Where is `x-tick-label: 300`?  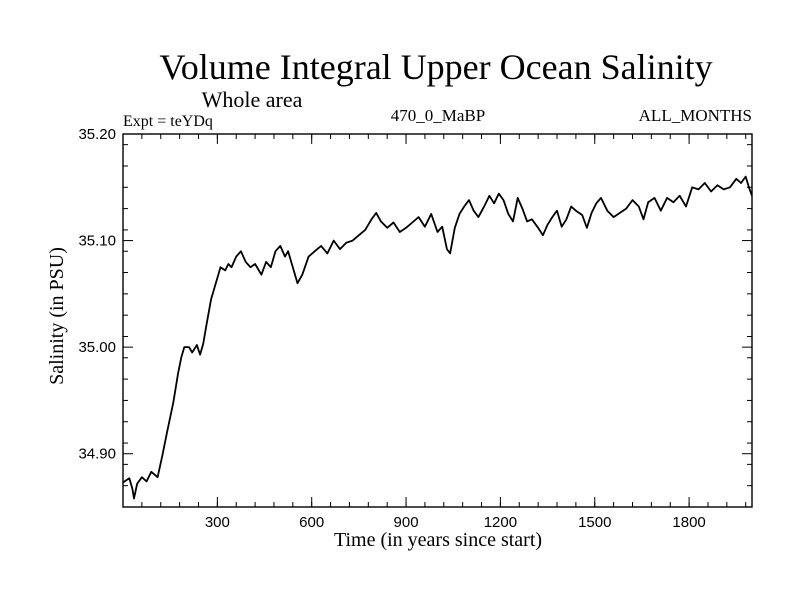
x-tick-label: 300 is located at coordinates (217, 522).